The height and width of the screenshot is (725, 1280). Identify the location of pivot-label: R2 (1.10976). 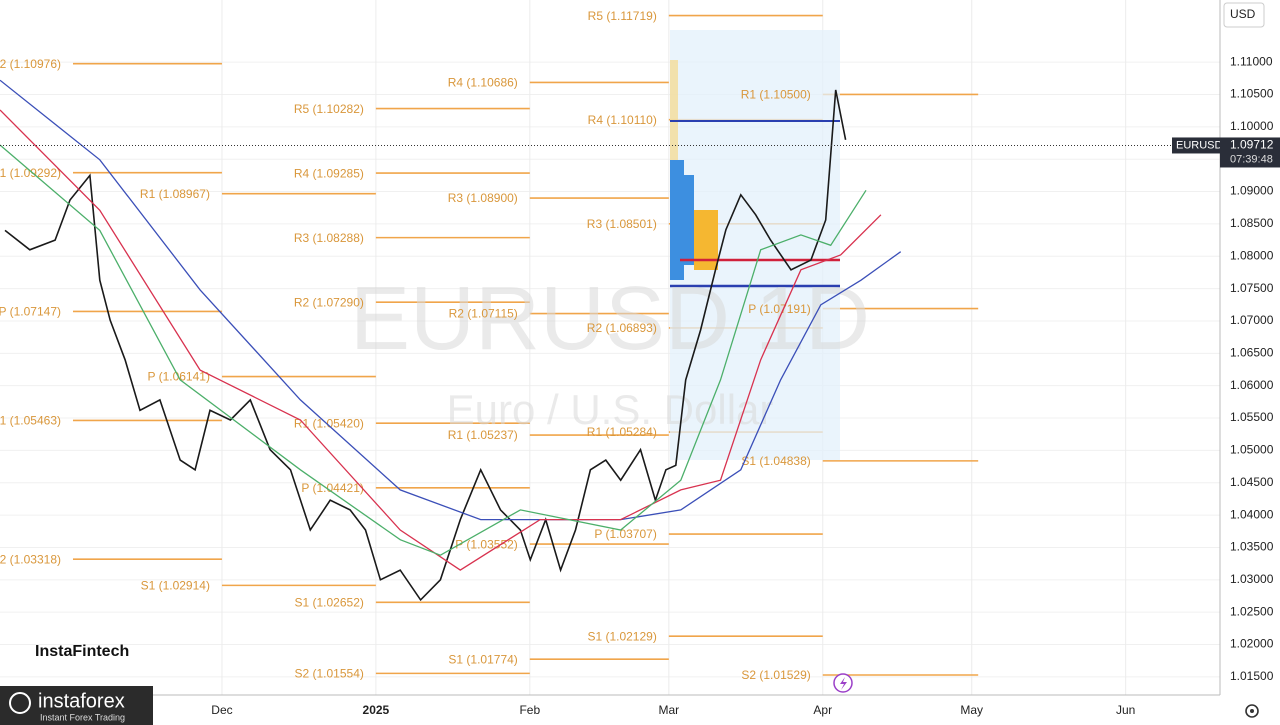
(30, 64).